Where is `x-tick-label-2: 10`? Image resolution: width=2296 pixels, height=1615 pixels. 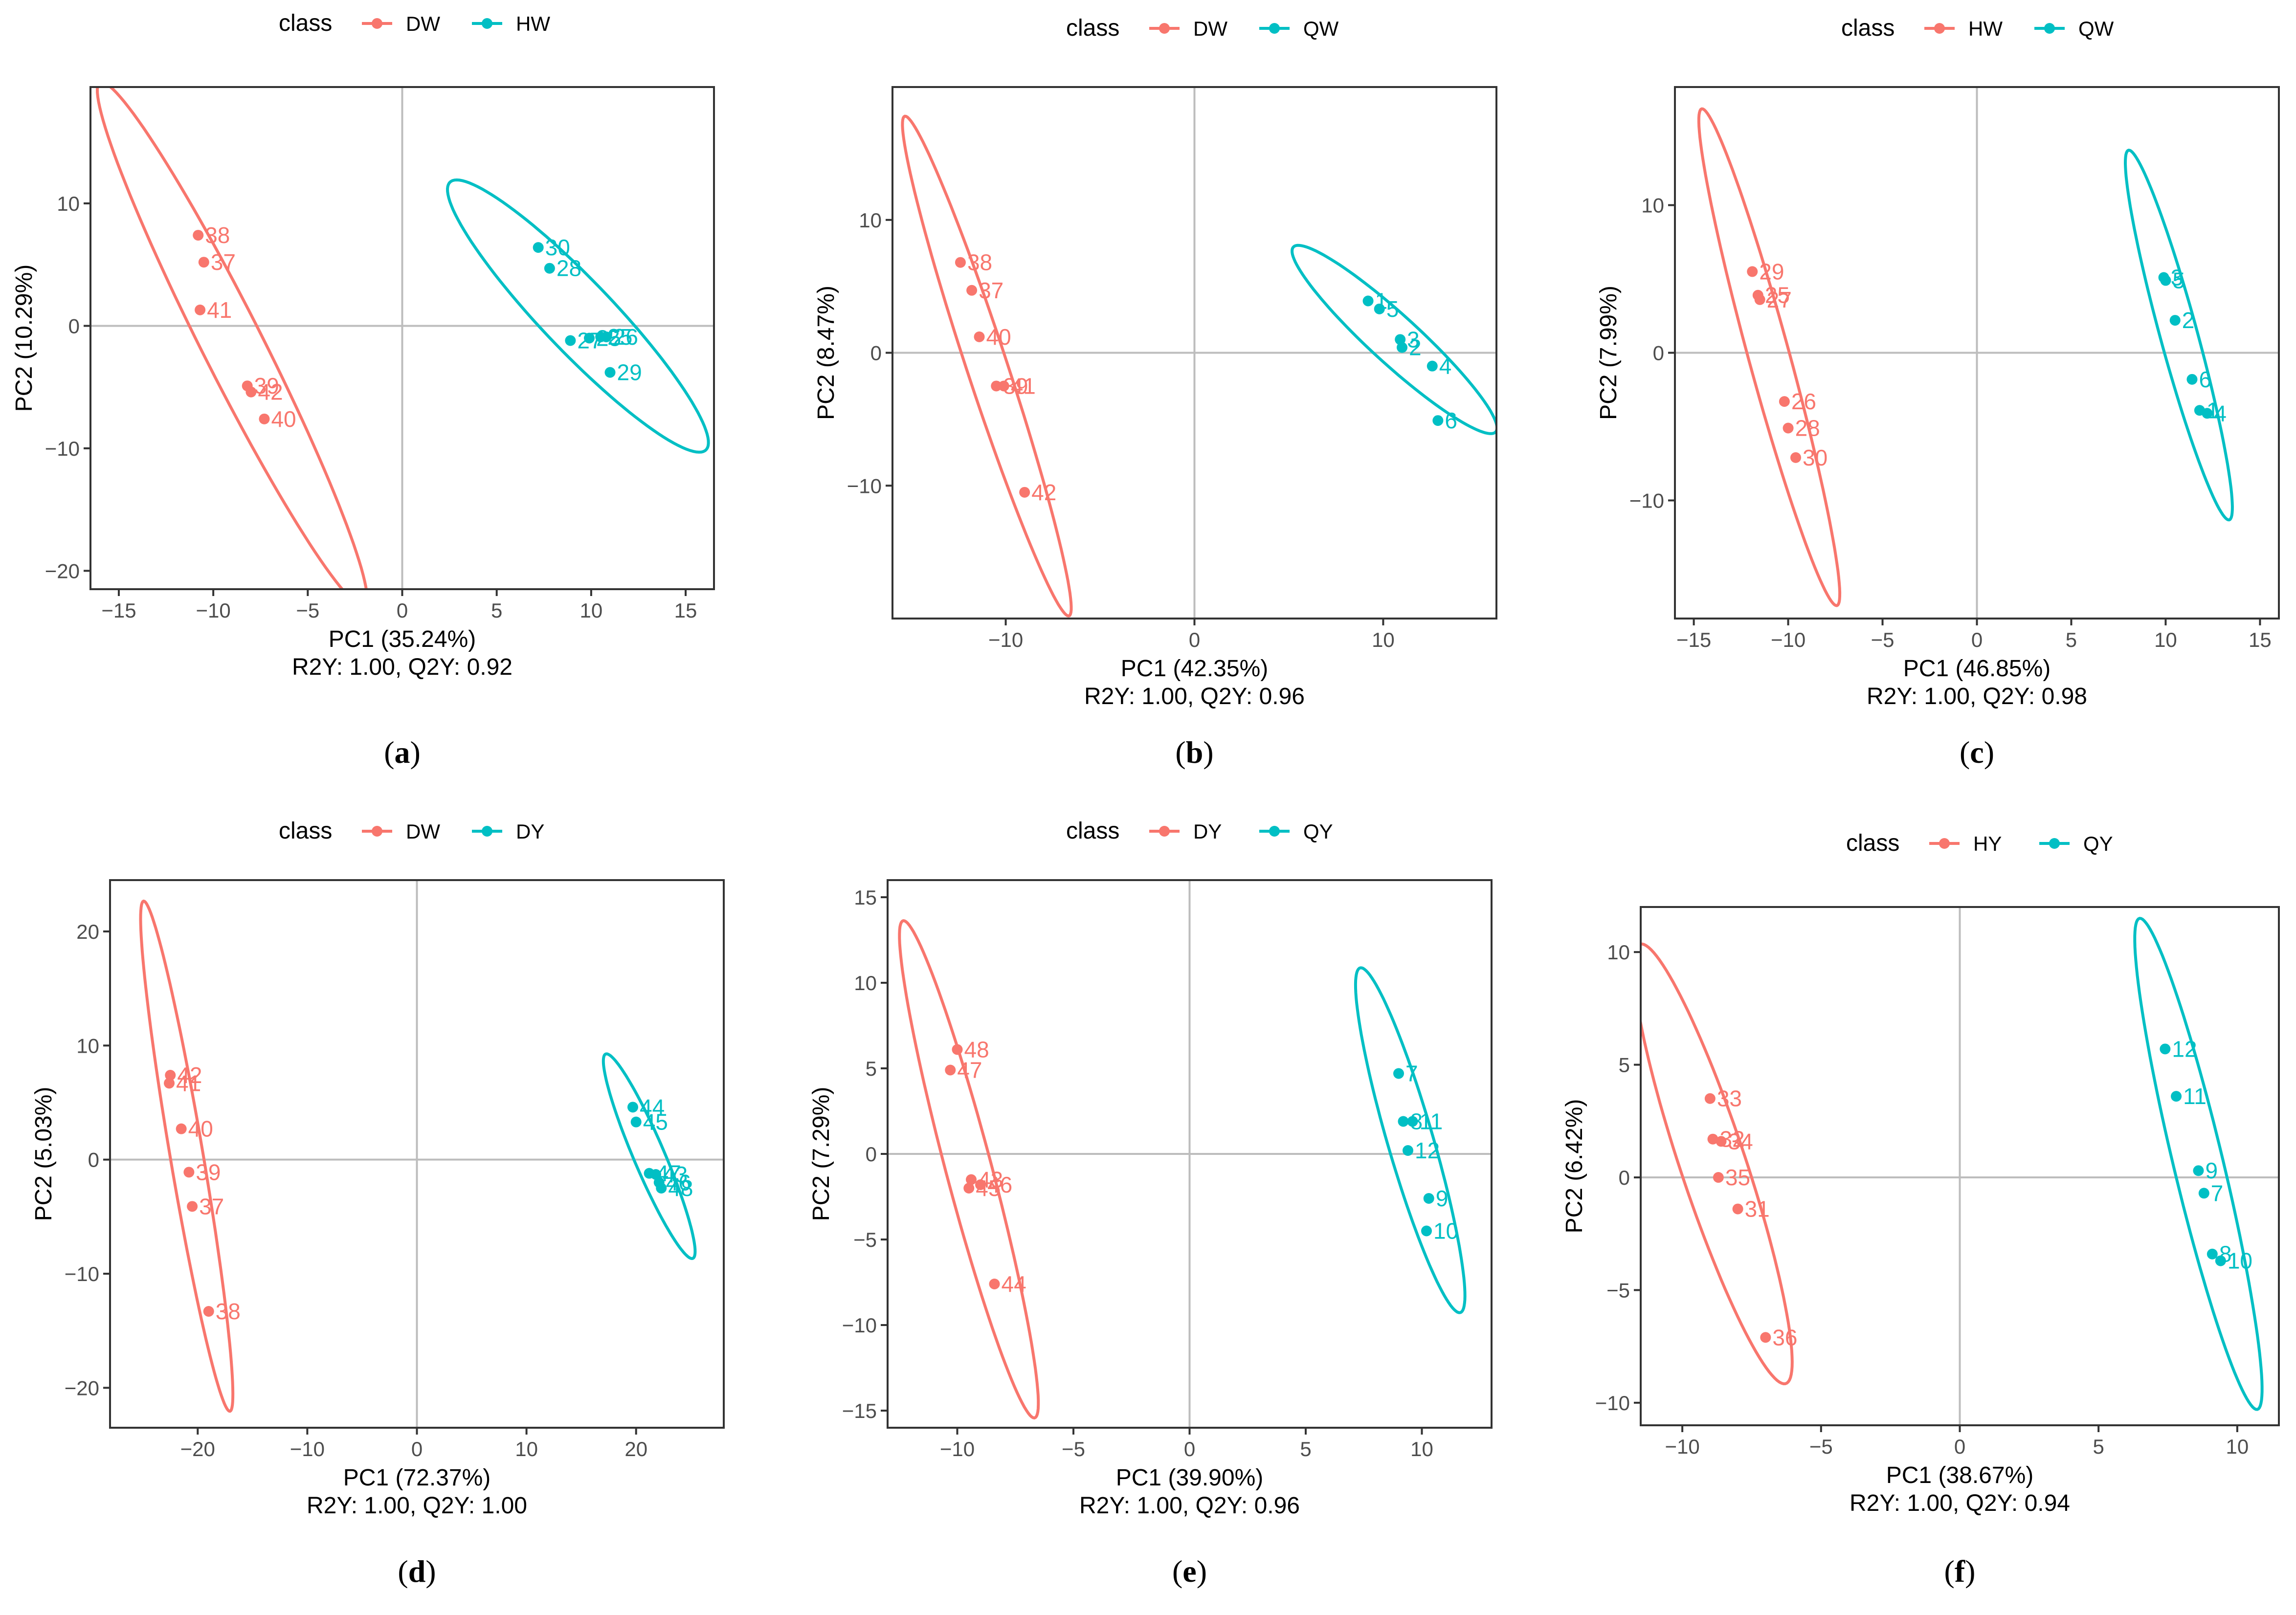
x-tick-label-2: 10 is located at coordinates (1383, 640).